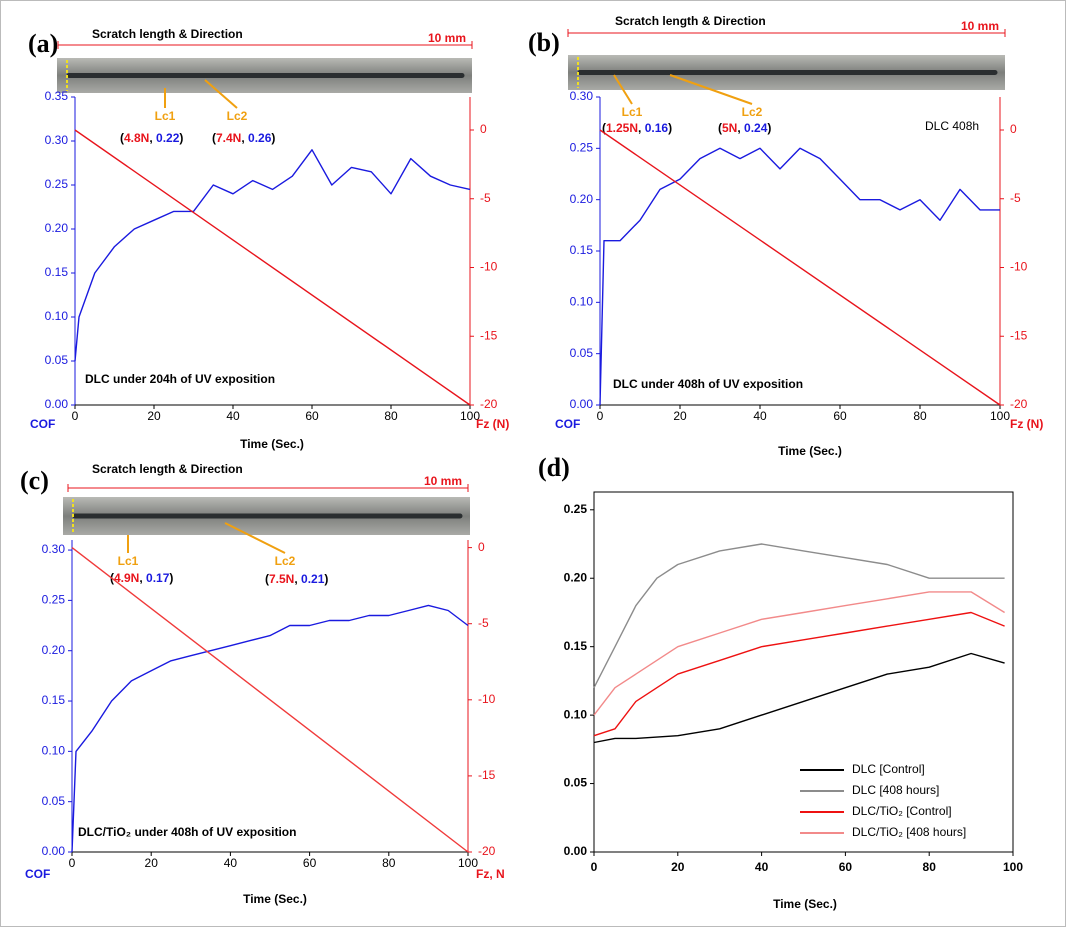 The height and width of the screenshot is (927, 1066). I want to click on y2-label: Fz (N), so click(1026, 424).